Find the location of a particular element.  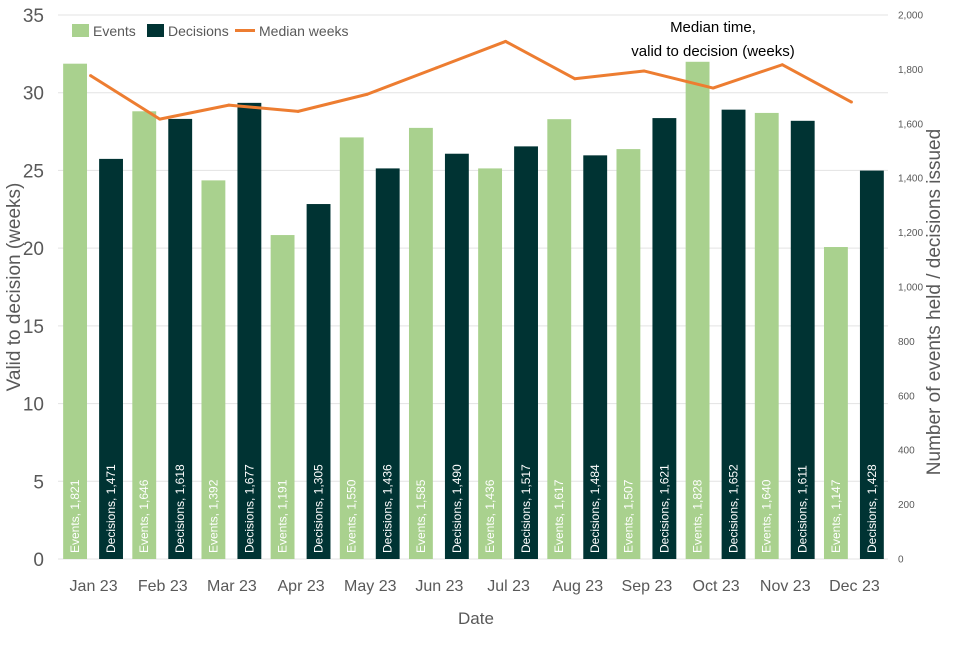

data-label-events: Events, 1,585 is located at coordinates (421, 516).